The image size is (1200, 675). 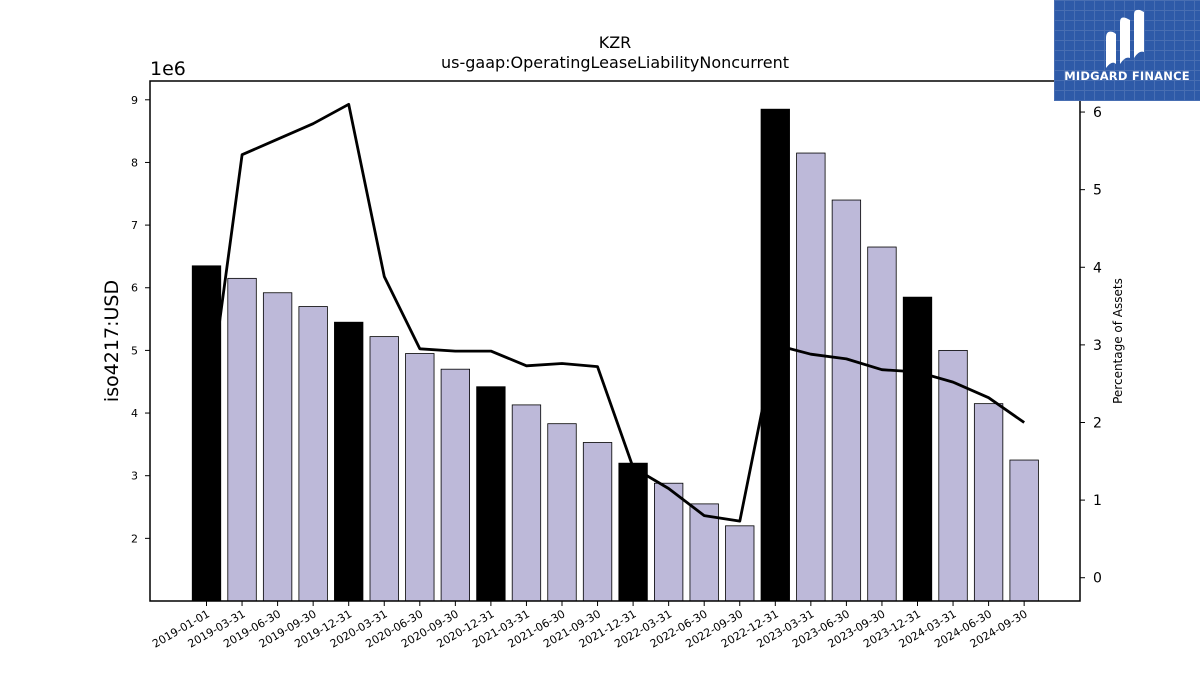 I want to click on y2-tick-label: 4, so click(x=1097, y=268).